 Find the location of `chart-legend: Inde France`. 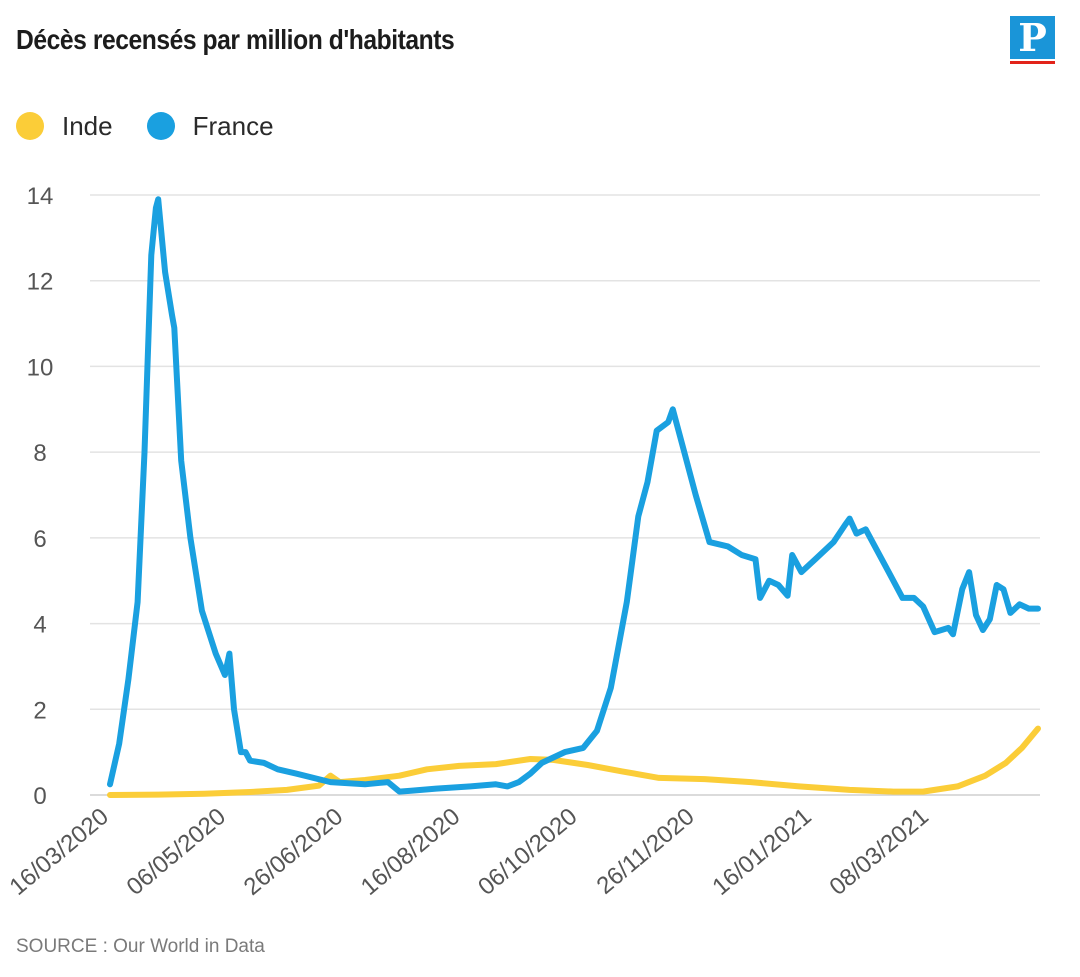

chart-legend: Inde France is located at coordinates (162, 126).